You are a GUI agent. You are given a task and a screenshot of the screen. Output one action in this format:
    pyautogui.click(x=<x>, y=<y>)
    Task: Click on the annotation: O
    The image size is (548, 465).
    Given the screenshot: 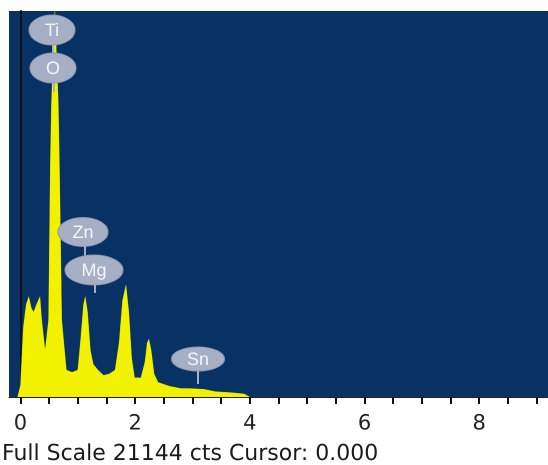 What is the action you would take?
    pyautogui.click(x=53, y=68)
    